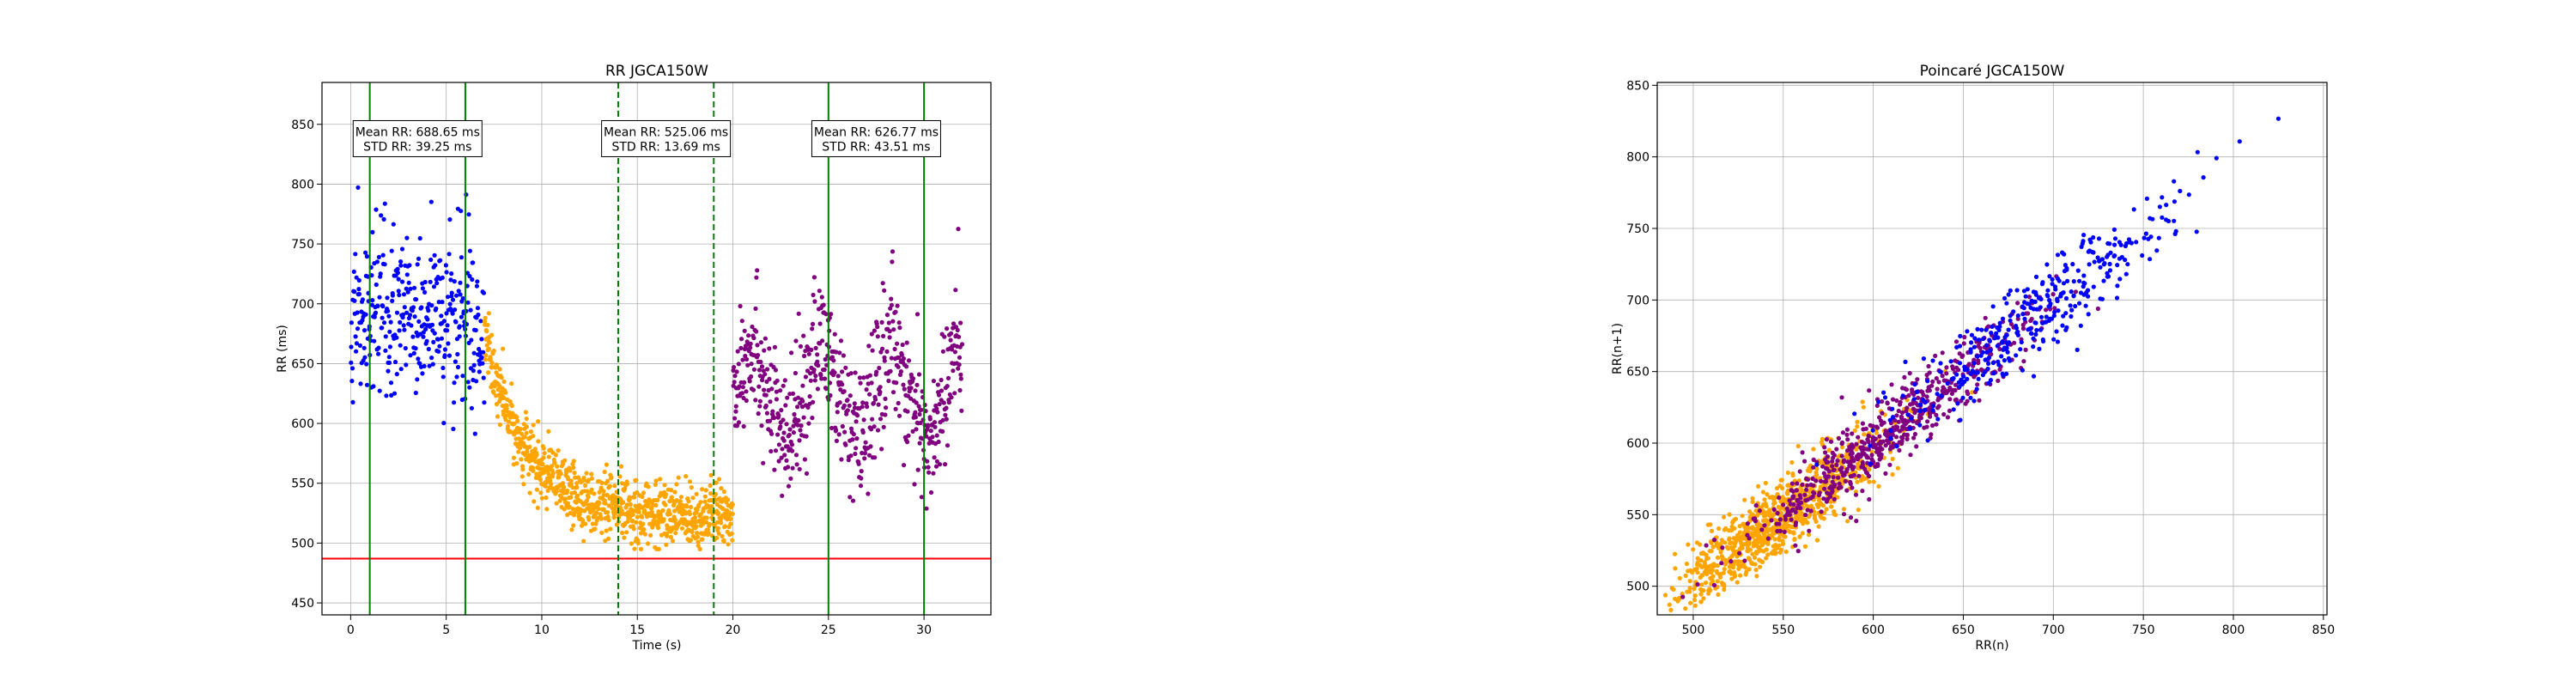  Describe the element at coordinates (637, 630) in the screenshot. I see `rr-xtick-label: 15` at that location.